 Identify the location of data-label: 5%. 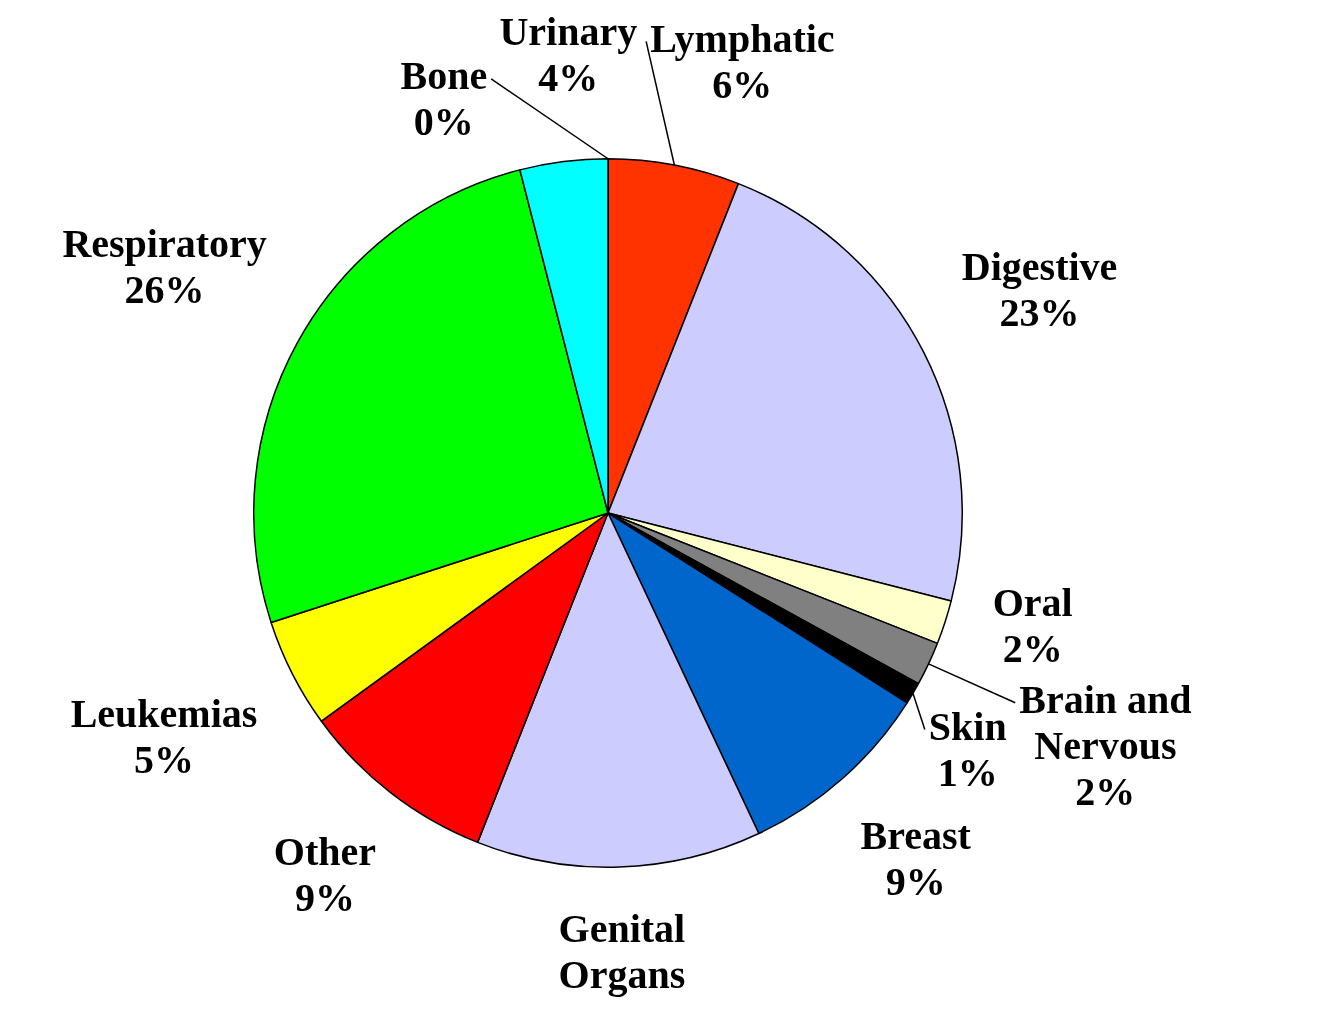
(164, 759).